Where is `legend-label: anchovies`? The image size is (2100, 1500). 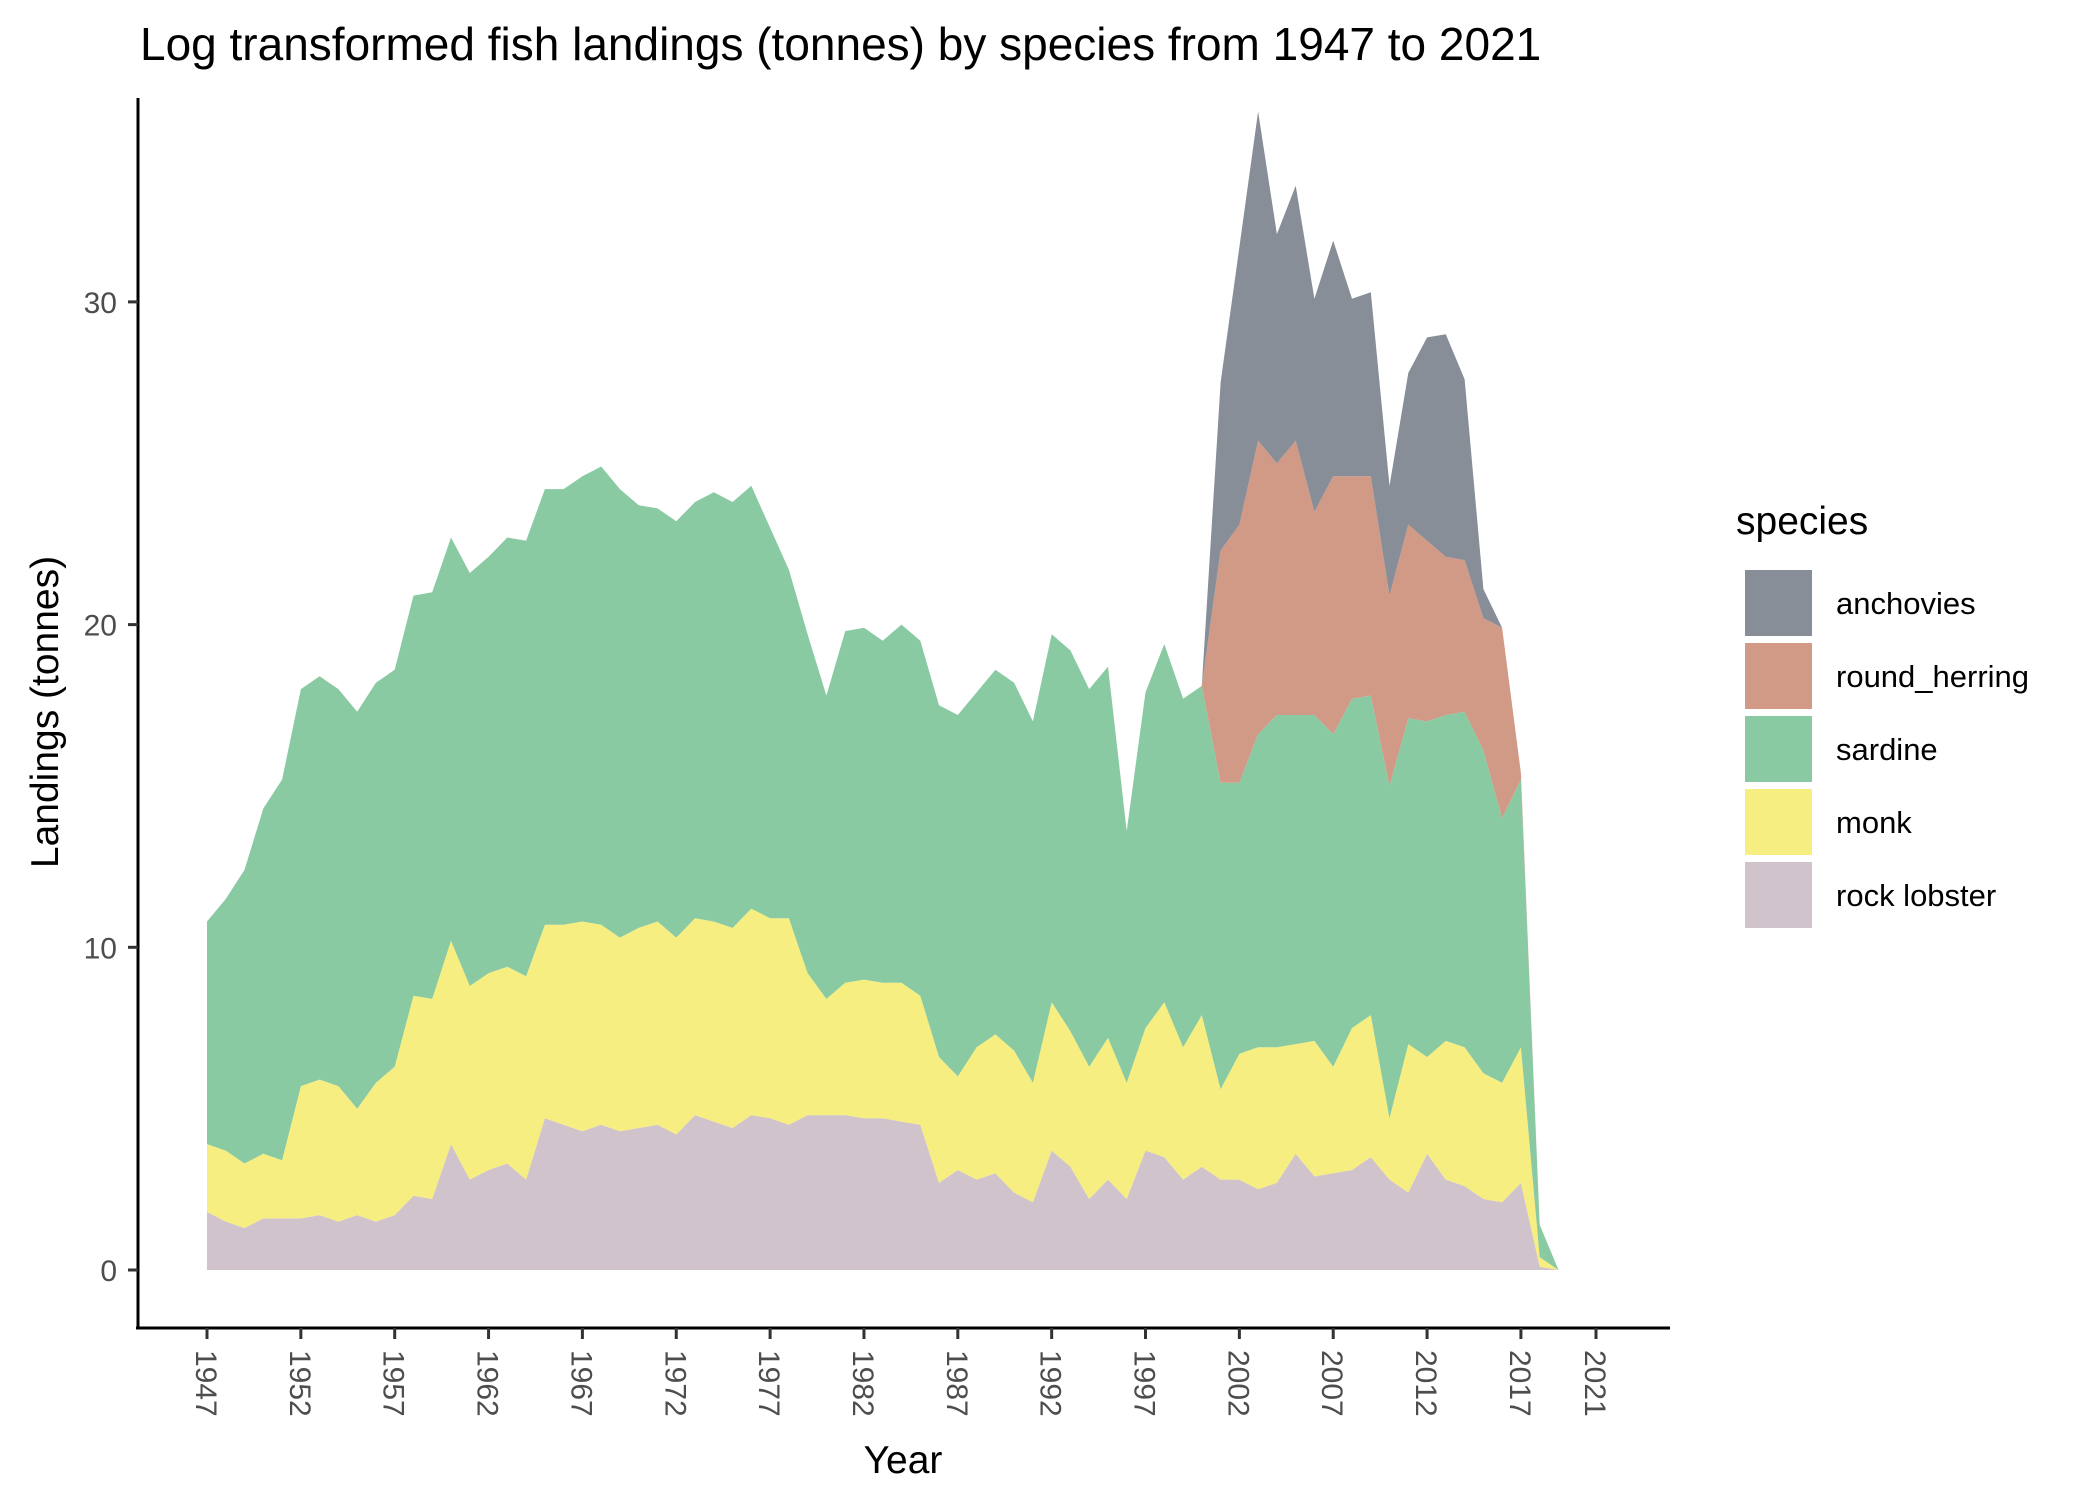 legend-label: anchovies is located at coordinates (1906, 603).